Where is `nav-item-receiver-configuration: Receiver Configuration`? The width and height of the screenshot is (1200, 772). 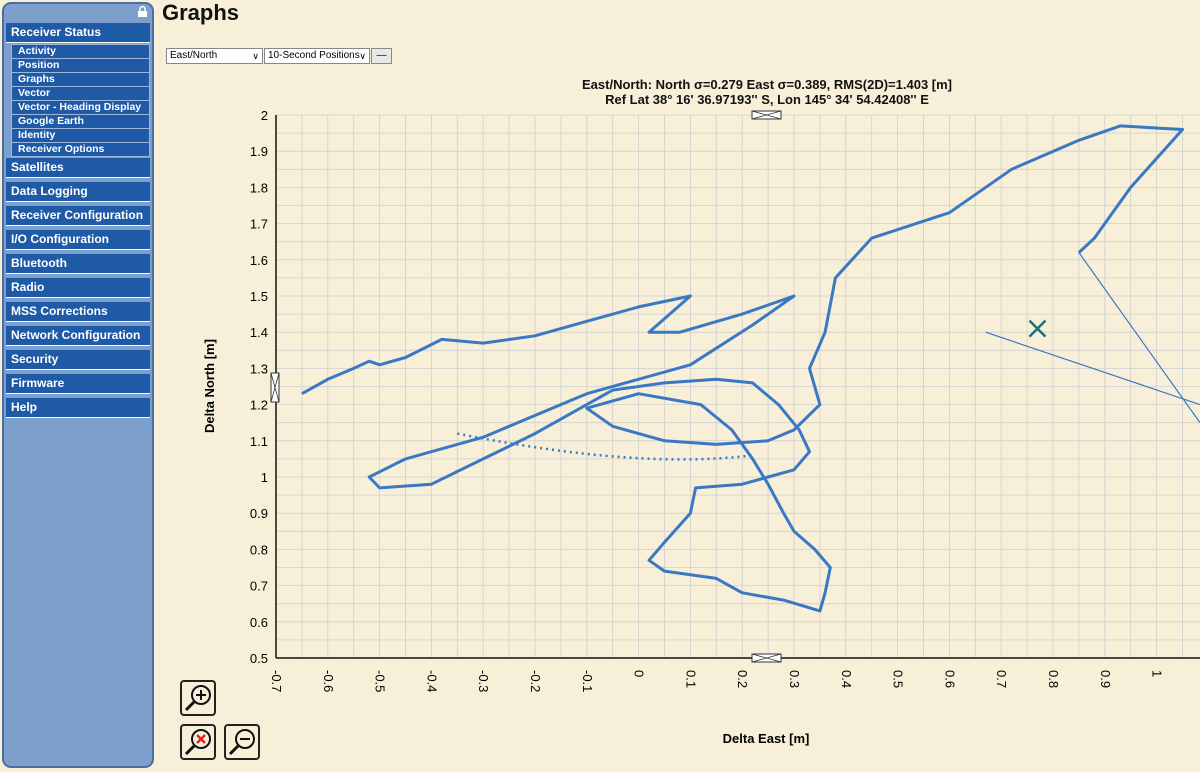 nav-item-receiver-configuration: Receiver Configuration is located at coordinates (78, 216).